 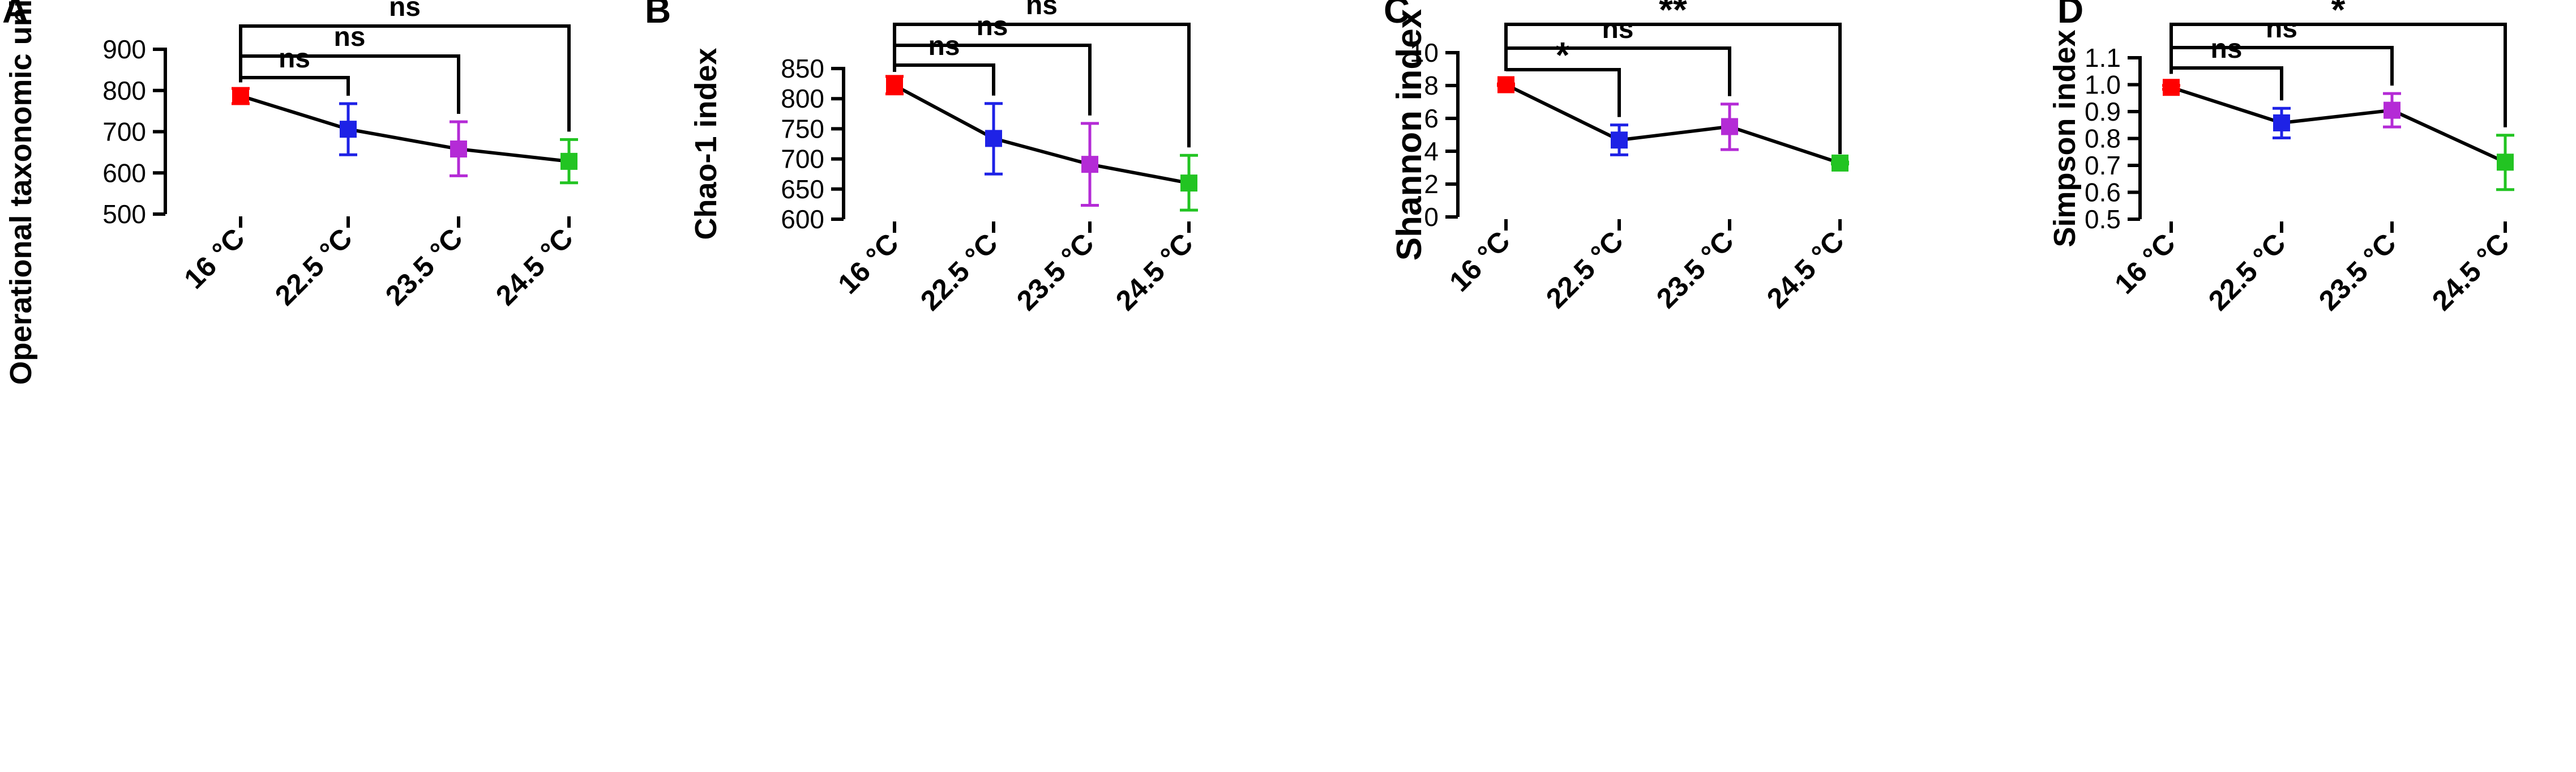 I want to click on panel-letter: B, so click(x=658, y=15).